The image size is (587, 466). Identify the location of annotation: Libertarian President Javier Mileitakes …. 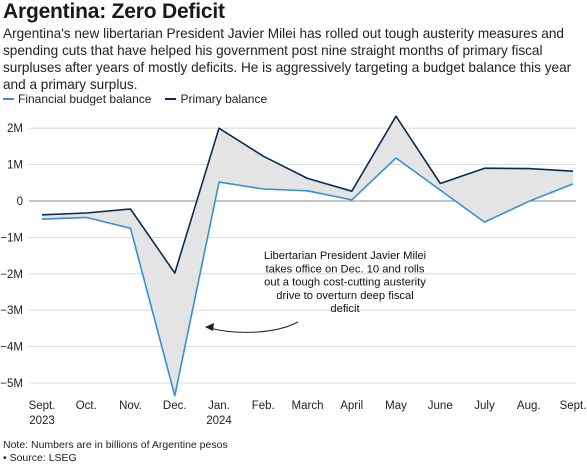
(315, 291).